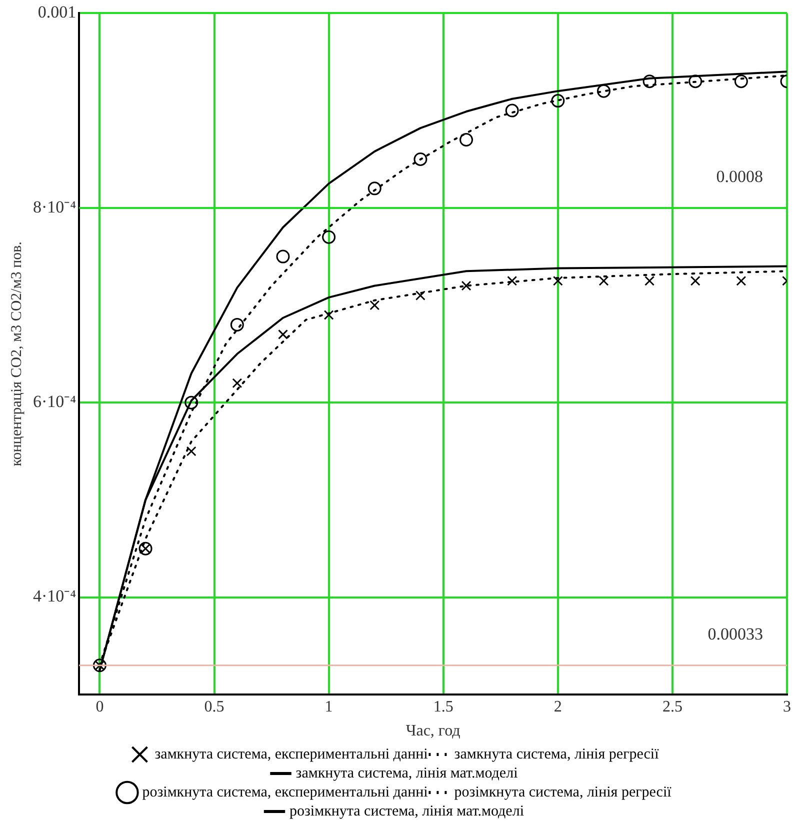 This screenshot has width=801, height=829. Describe the element at coordinates (57, 12) in the screenshot. I see `y-tick-label: 0.001` at that location.